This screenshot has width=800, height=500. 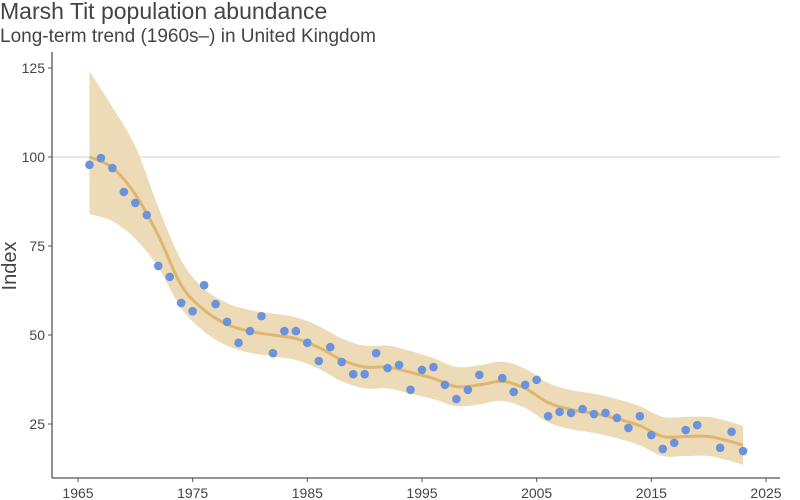 I want to click on y-tick-label: 125, so click(x=34, y=68).